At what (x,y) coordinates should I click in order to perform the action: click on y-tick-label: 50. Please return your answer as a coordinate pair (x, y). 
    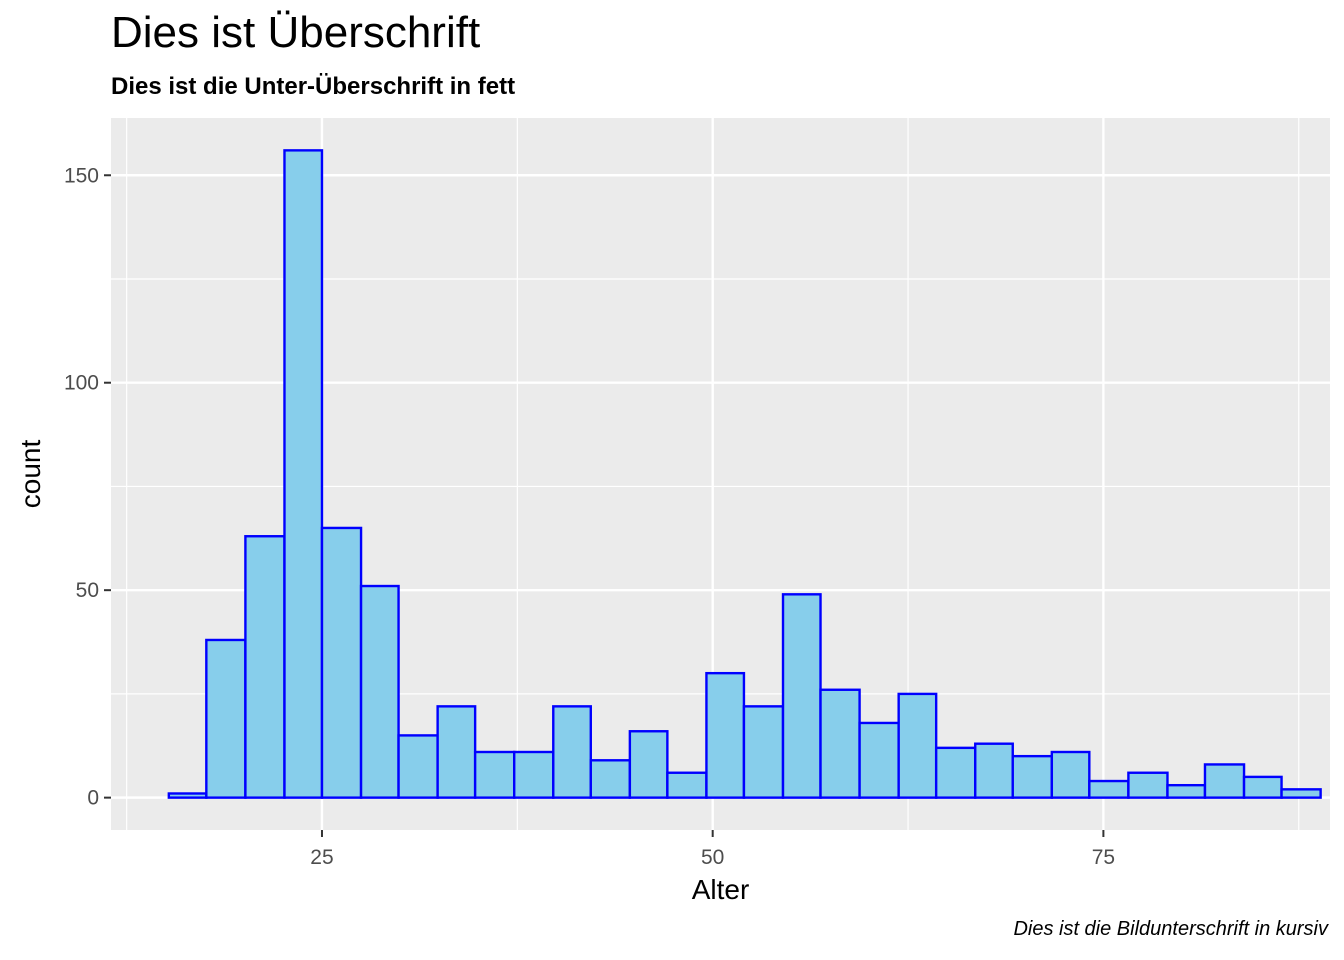
    Looking at the image, I should click on (87, 590).